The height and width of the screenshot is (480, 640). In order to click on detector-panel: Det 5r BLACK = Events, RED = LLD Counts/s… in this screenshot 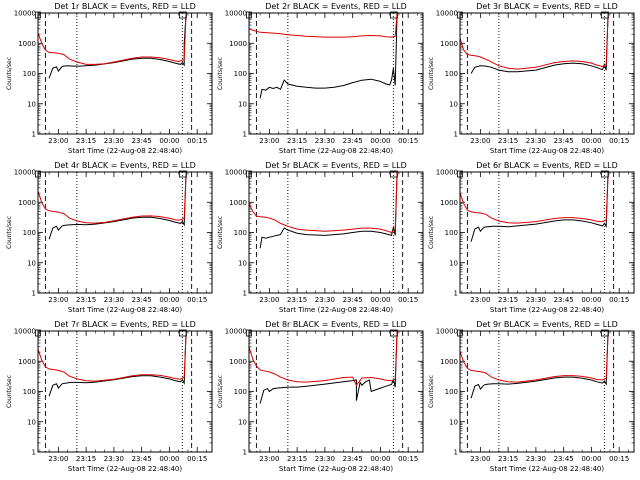, I will do `click(320, 237)`.